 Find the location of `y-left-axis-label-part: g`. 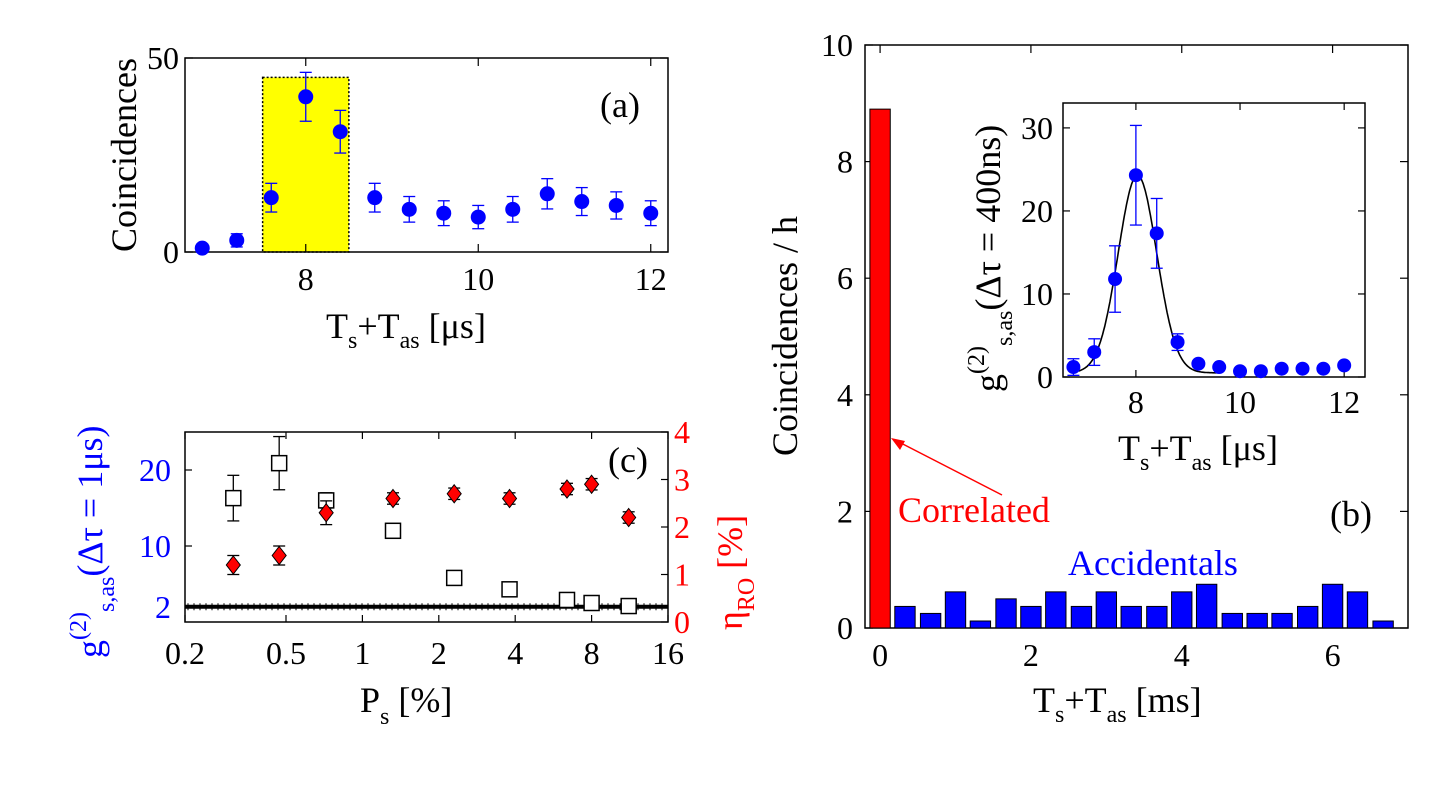

y-left-axis-label-part: g is located at coordinates (90, 649).